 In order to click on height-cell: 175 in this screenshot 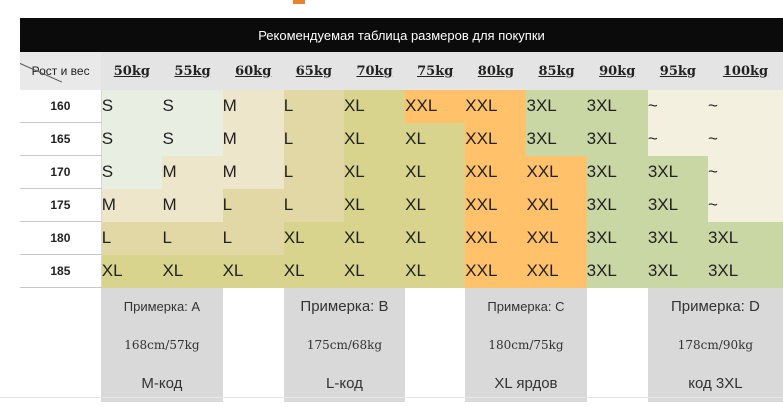, I will do `click(61, 205)`.